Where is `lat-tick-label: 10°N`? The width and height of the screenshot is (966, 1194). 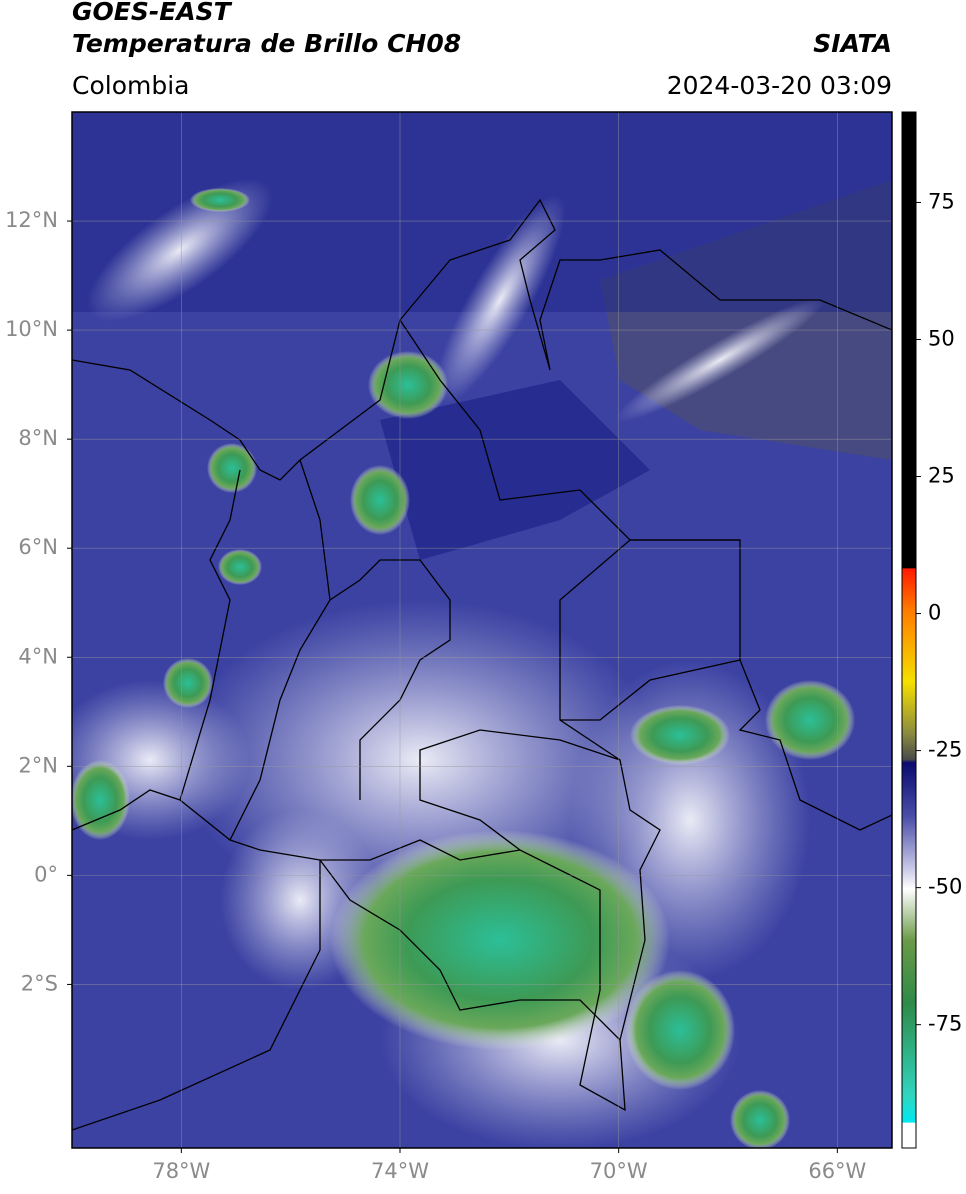
lat-tick-label: 10°N is located at coordinates (31, 329).